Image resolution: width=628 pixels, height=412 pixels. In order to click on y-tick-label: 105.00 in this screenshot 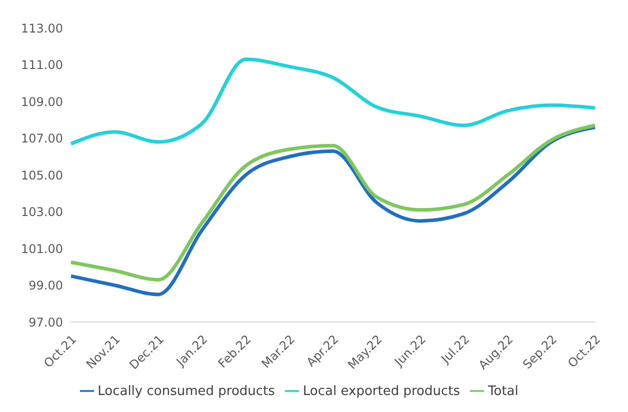, I will do `click(42, 175)`.